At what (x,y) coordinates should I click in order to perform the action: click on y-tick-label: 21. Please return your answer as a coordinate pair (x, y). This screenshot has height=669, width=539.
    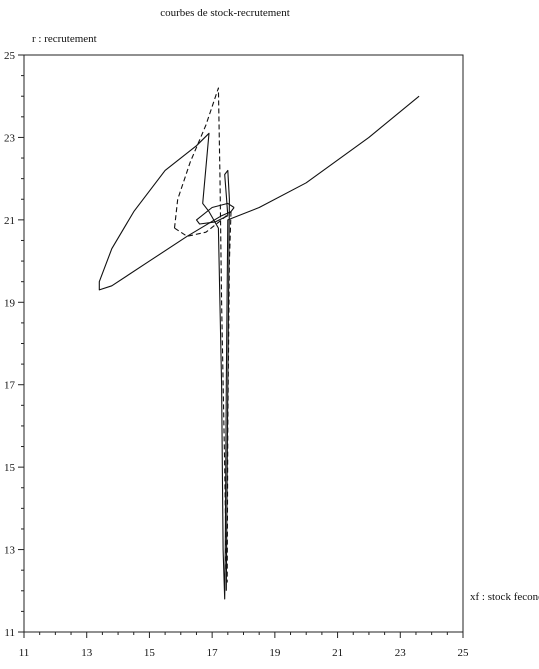
    Looking at the image, I should click on (9, 221).